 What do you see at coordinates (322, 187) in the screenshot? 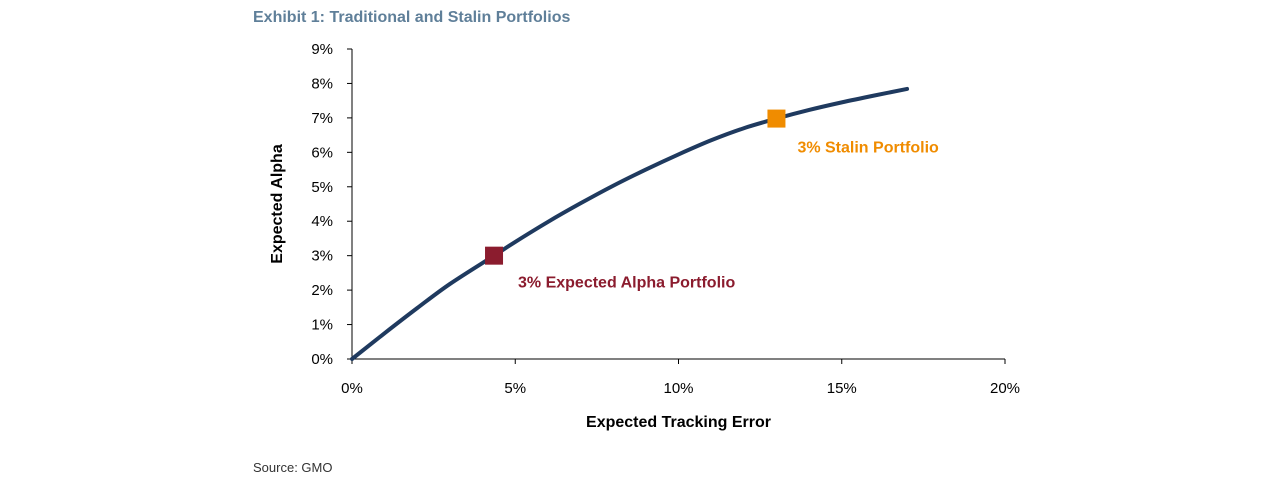
I see `y-tick-label: 5%` at bounding box center [322, 187].